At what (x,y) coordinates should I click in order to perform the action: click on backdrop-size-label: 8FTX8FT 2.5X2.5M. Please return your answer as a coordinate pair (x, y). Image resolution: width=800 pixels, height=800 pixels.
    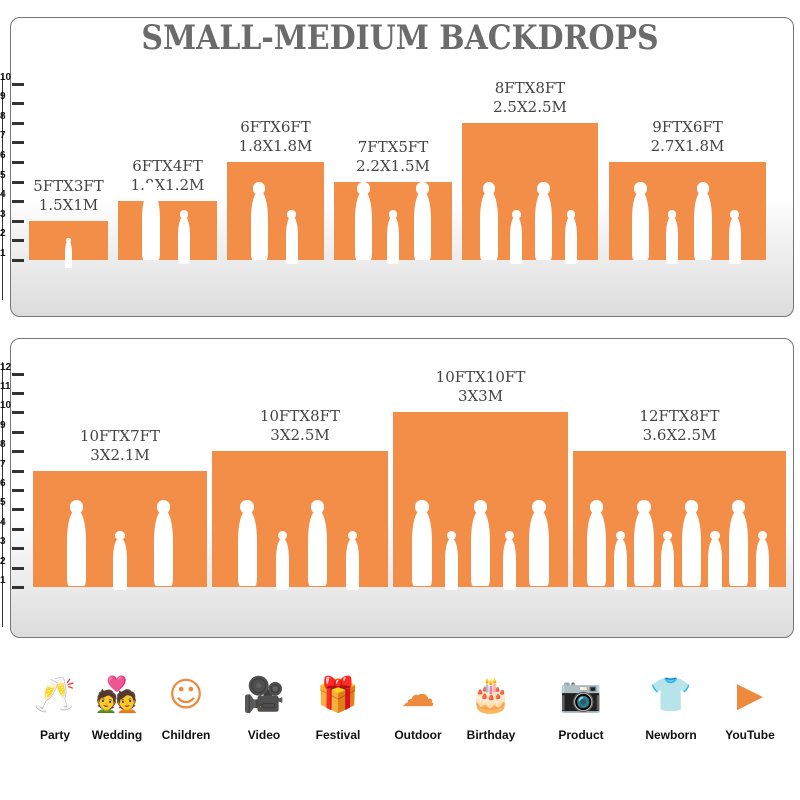
    Looking at the image, I should click on (530, 98).